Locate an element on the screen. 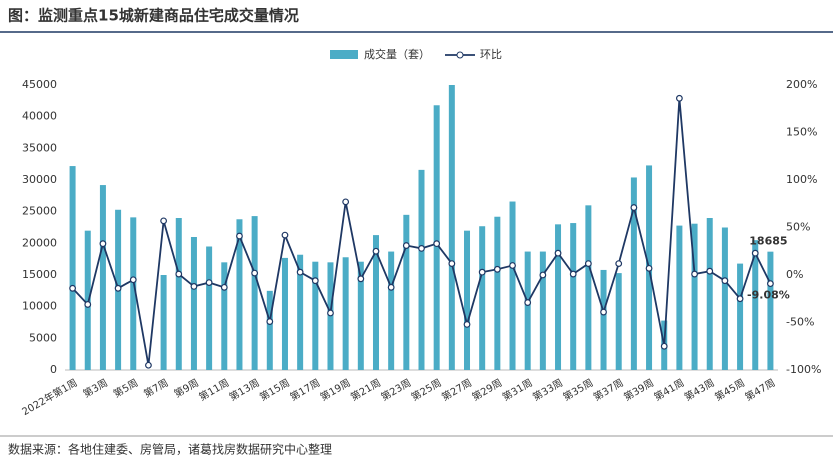 The height and width of the screenshot is (465, 833). y2-tick-label: 150% is located at coordinates (801, 132).